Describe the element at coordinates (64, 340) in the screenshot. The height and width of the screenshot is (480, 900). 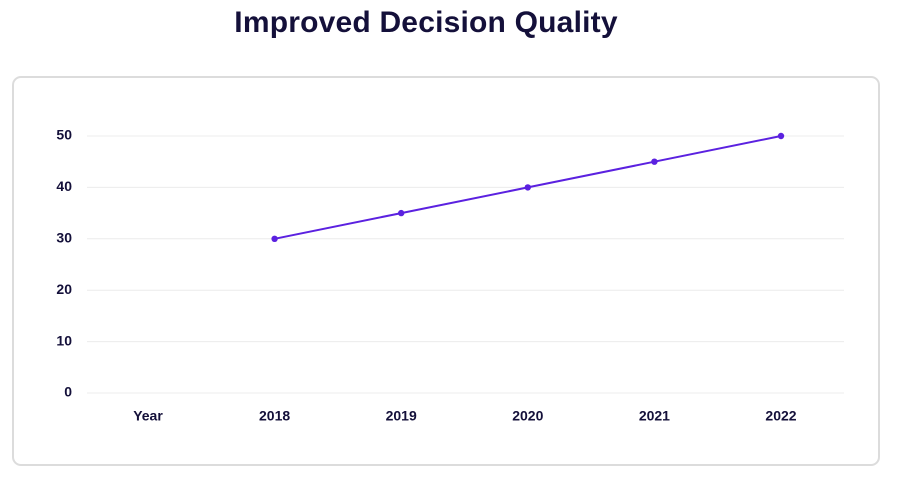
I see `y-tick-label: 10` at that location.